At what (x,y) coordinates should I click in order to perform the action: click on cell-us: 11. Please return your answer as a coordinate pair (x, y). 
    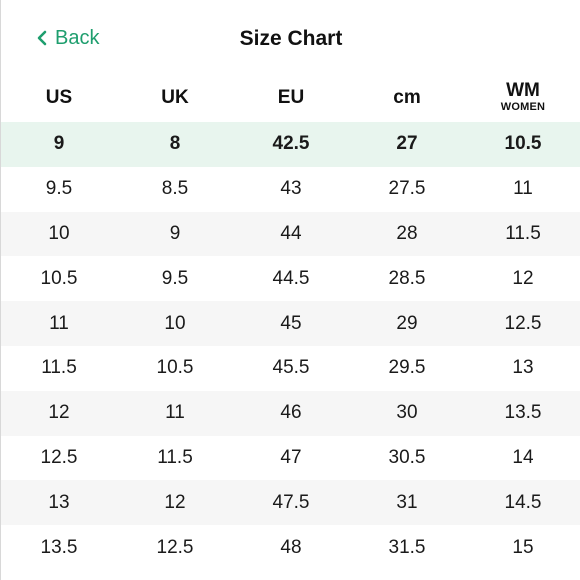
    Looking at the image, I should click on (59, 323).